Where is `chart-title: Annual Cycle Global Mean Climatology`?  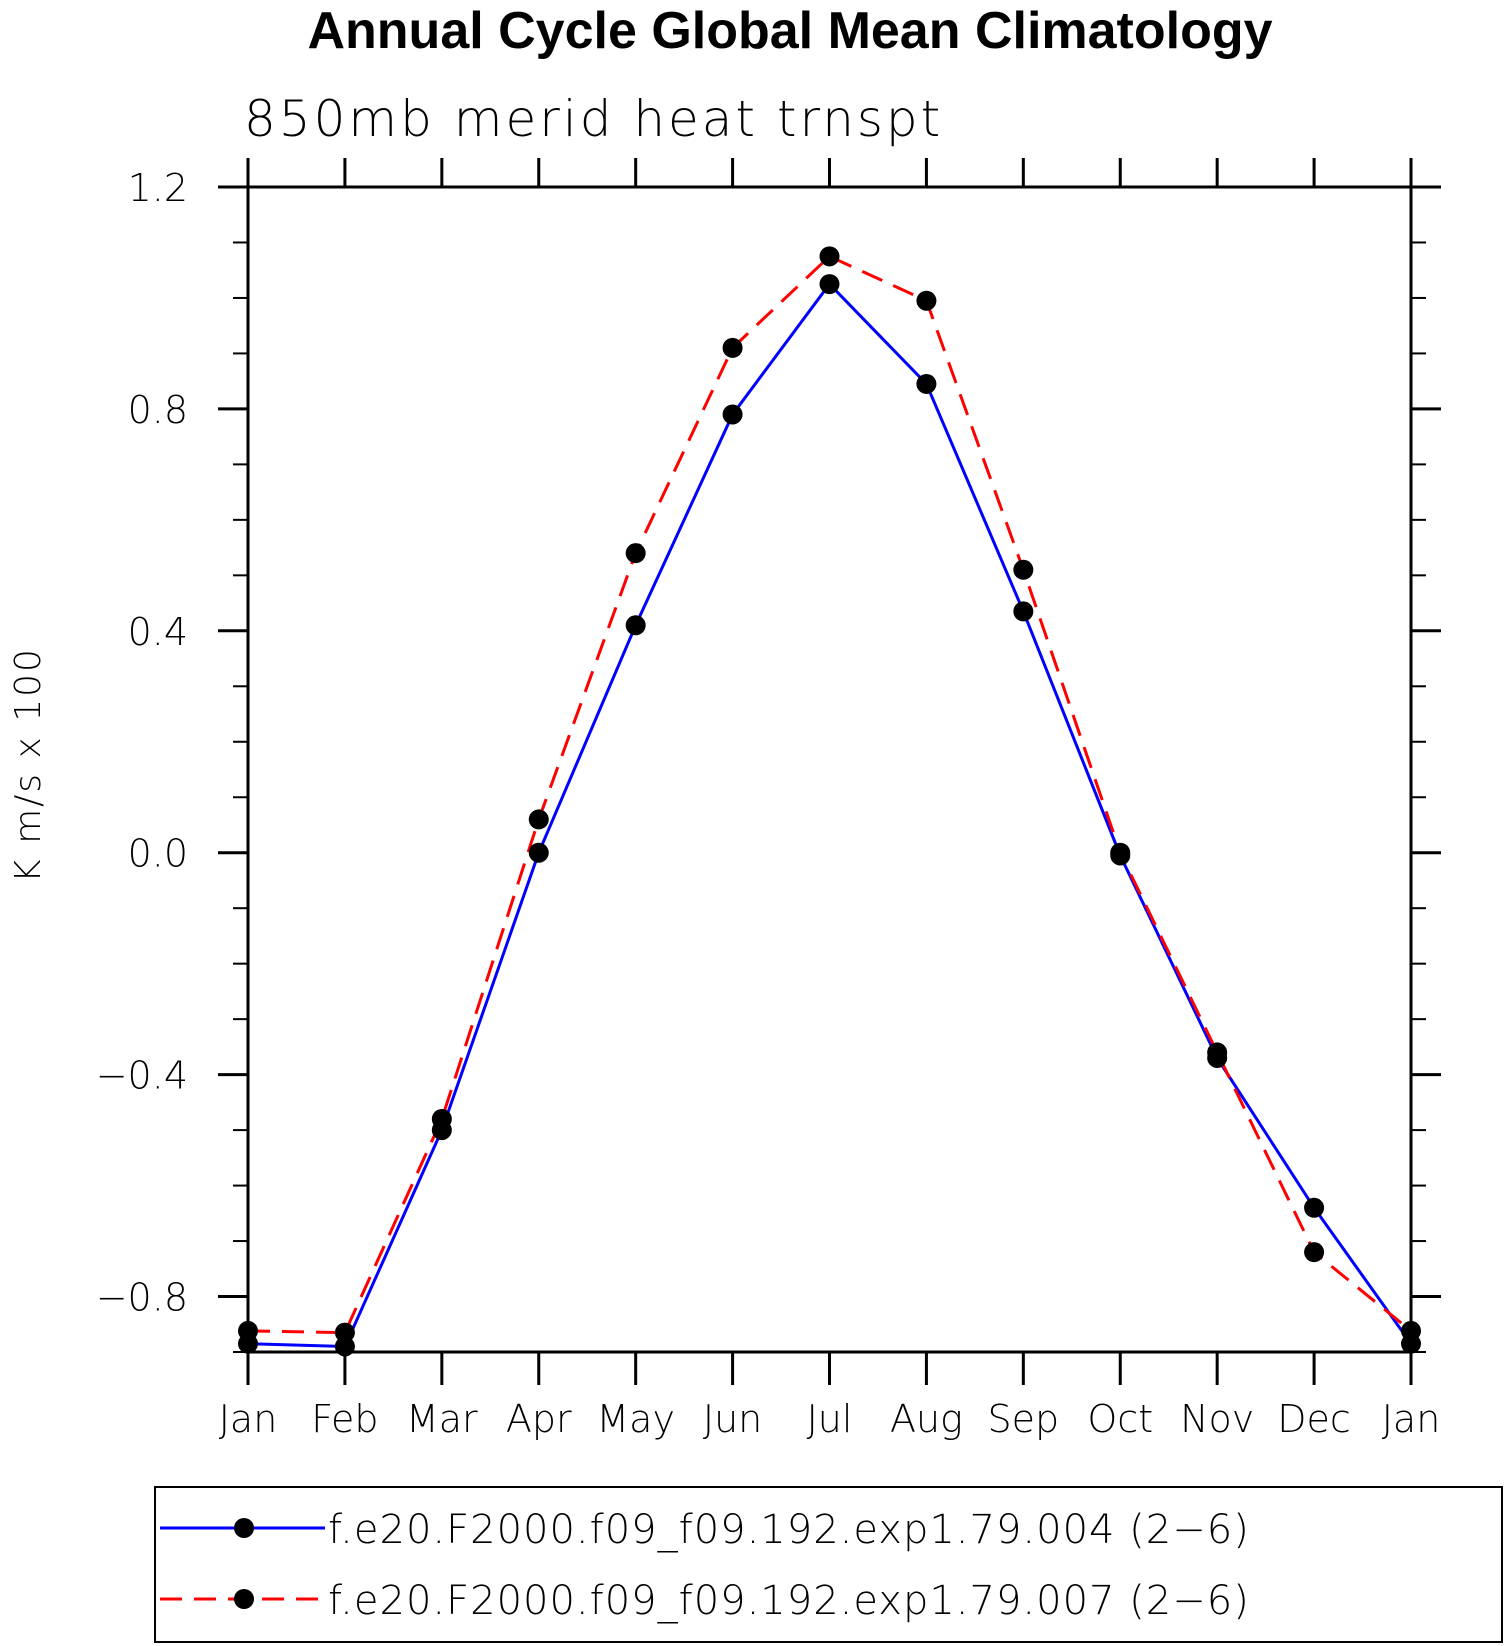 chart-title: Annual Cycle Global Mean Climatology is located at coordinates (789, 31).